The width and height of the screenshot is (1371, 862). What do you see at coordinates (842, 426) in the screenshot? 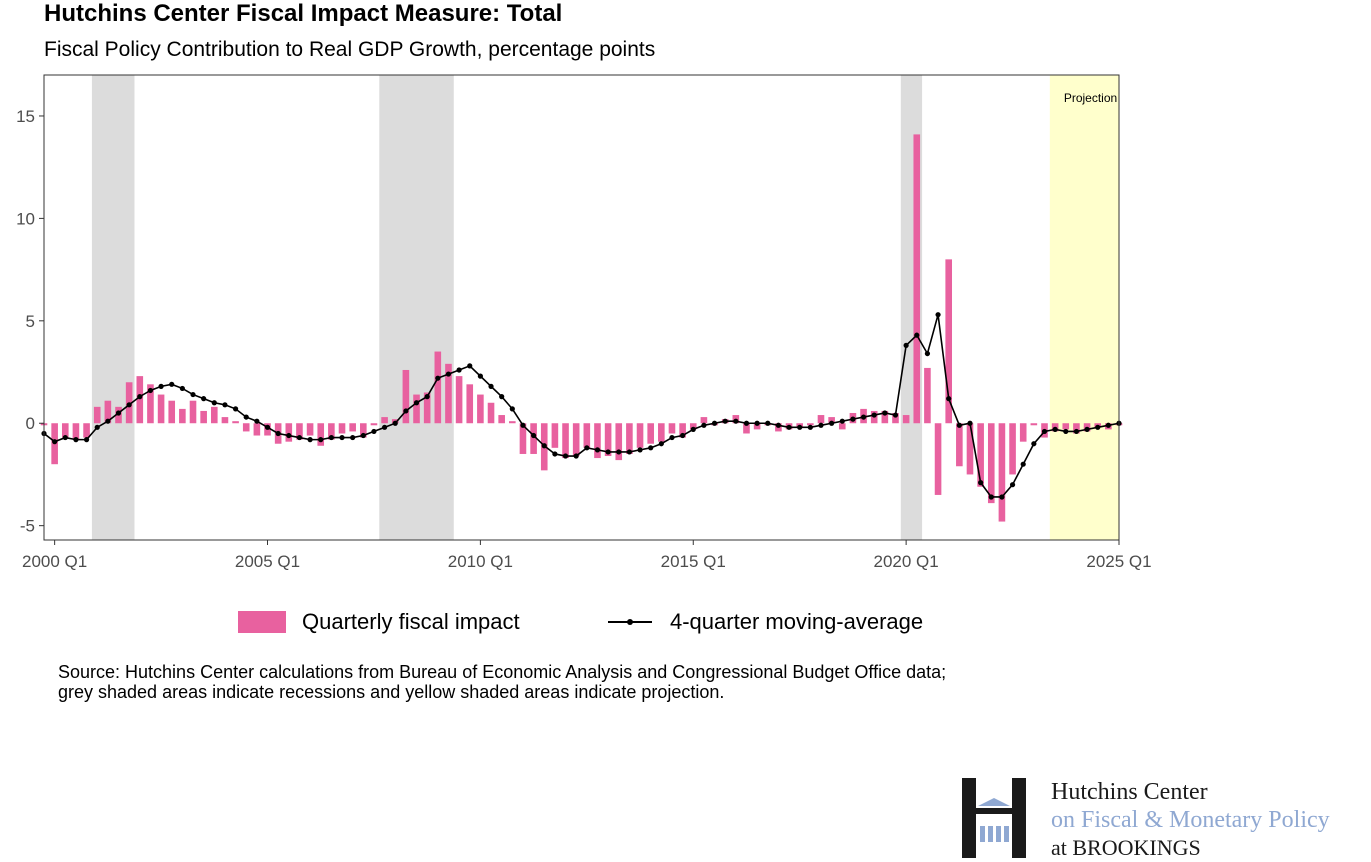
I see `bar-2018-Q3` at bounding box center [842, 426].